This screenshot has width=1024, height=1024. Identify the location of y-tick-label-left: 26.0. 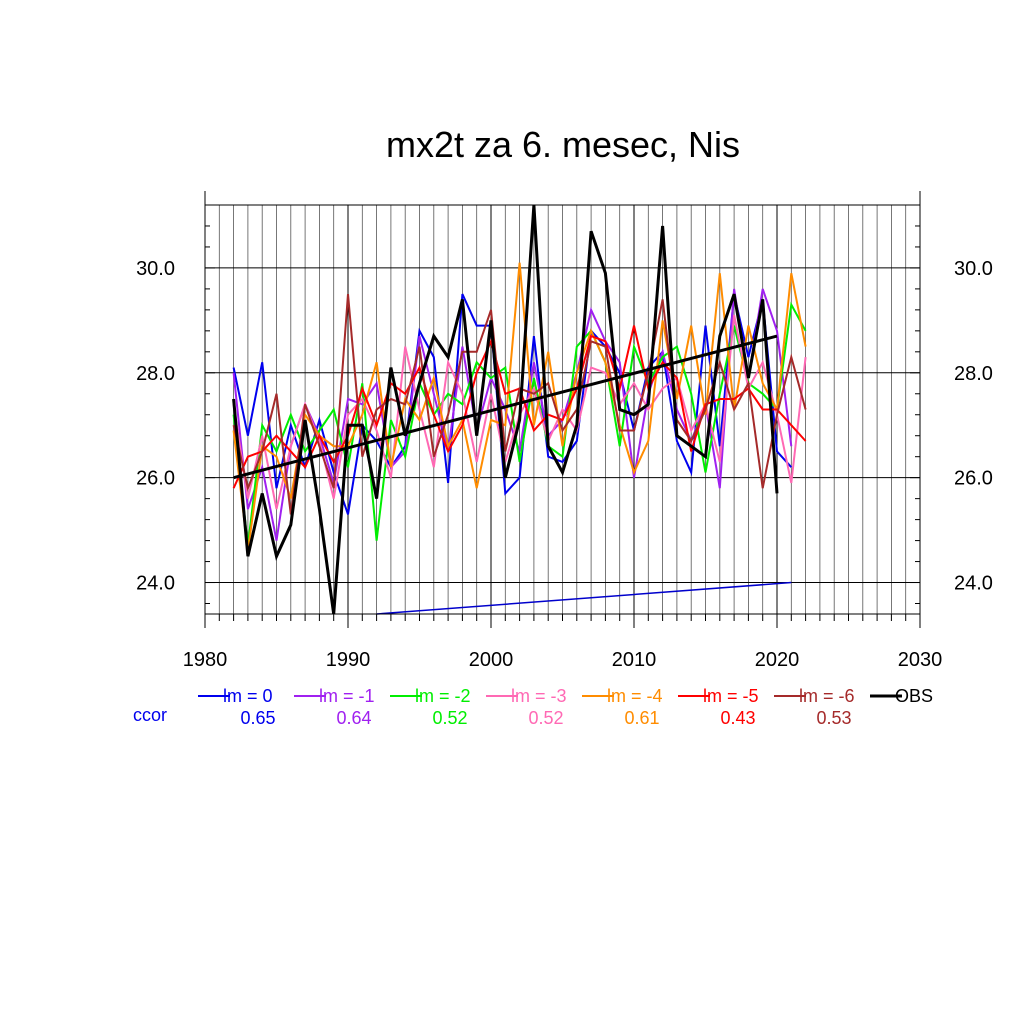
(155, 479).